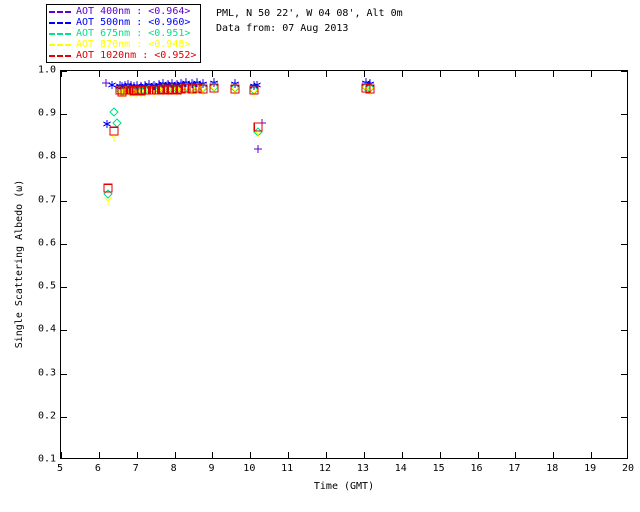 The width and height of the screenshot is (640, 512). I want to click on x-tick-label: 11, so click(287, 468).